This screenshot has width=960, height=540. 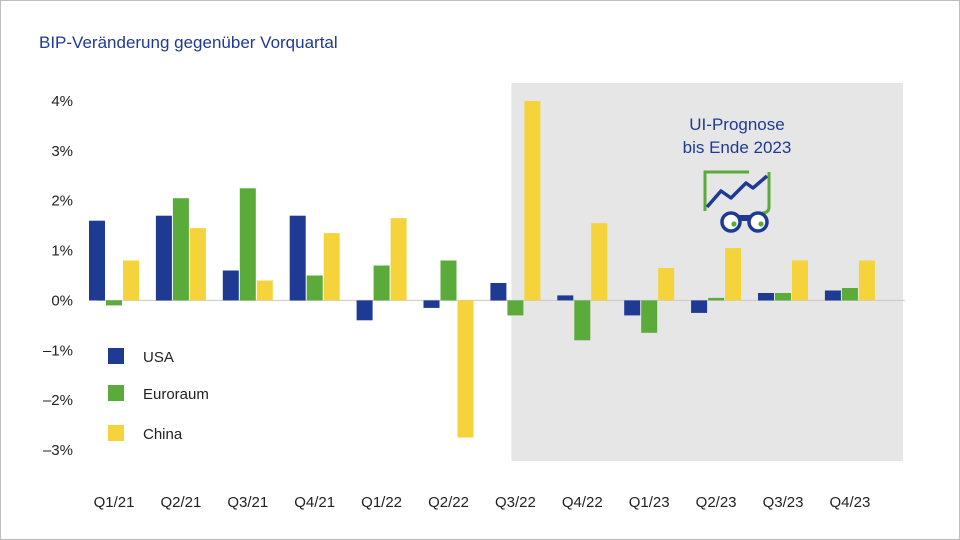 I want to click on icon-binocular-left, so click(x=731, y=222).